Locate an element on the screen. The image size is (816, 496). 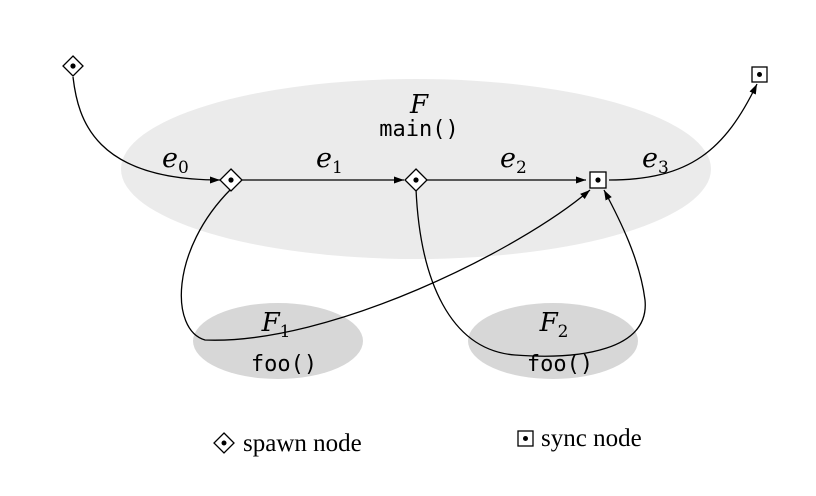
legend-spawn: spawn node is located at coordinates (287, 443).